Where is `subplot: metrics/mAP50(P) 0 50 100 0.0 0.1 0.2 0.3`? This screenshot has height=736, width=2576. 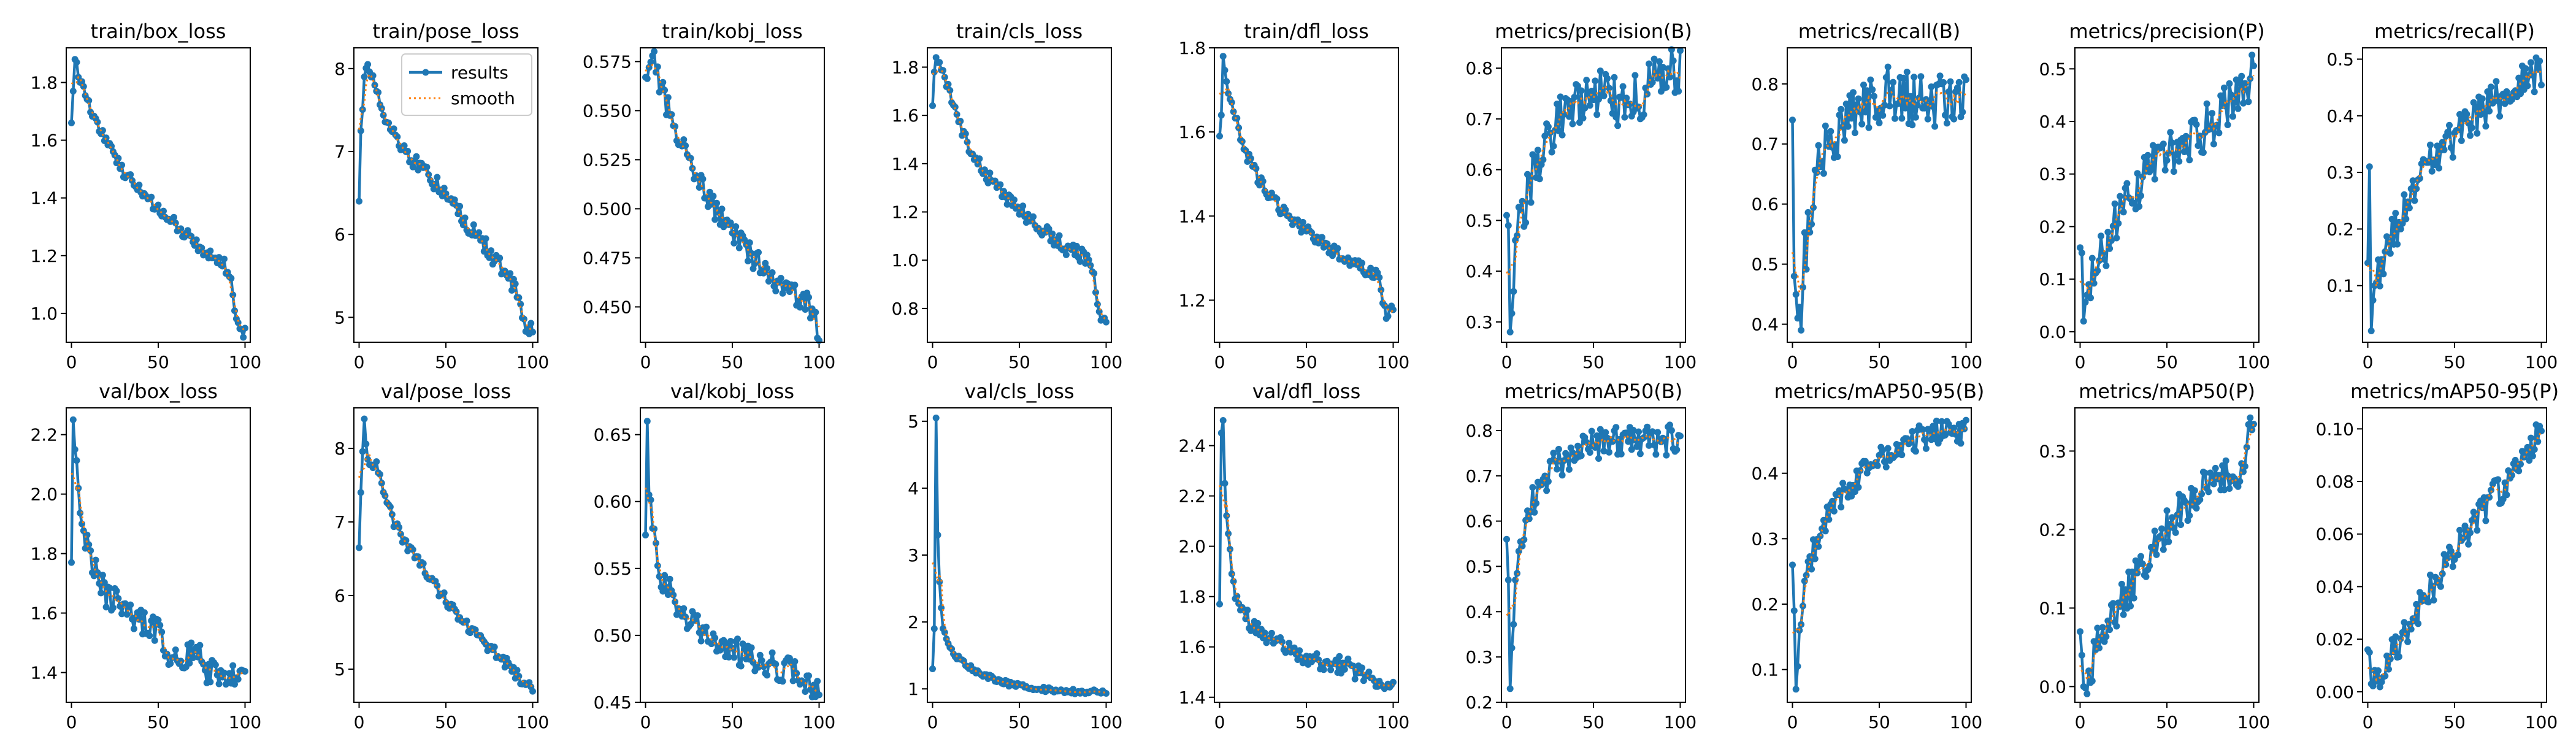
subplot: metrics/mAP50(P) 0 50 100 0.0 0.1 0.2 0.3 is located at coordinates (2154, 556).